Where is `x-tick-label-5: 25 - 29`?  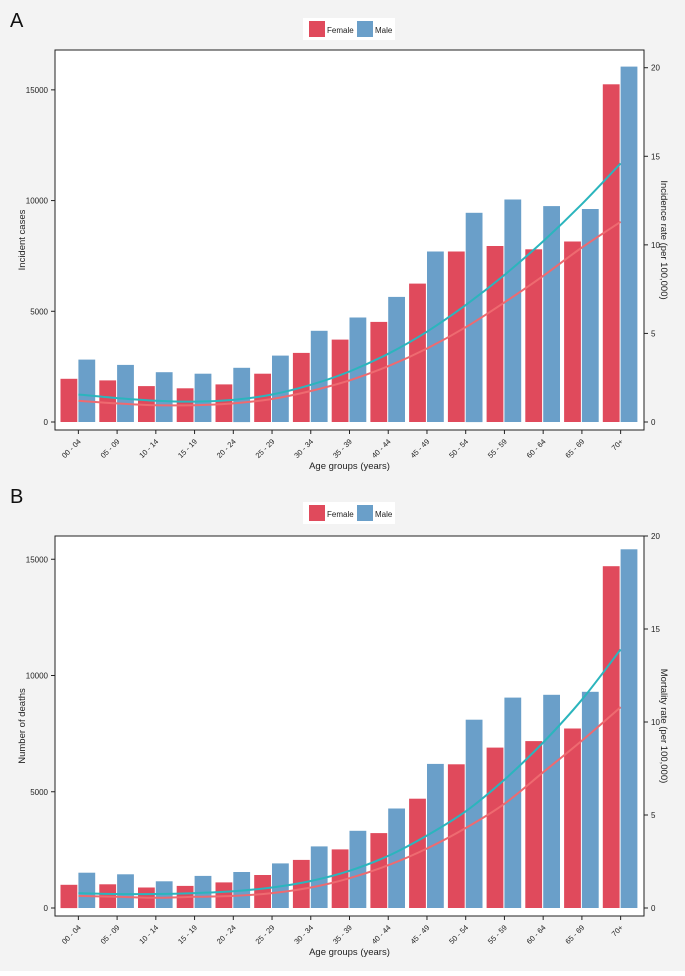 x-tick-label-5: 25 - 29 is located at coordinates (265, 934).